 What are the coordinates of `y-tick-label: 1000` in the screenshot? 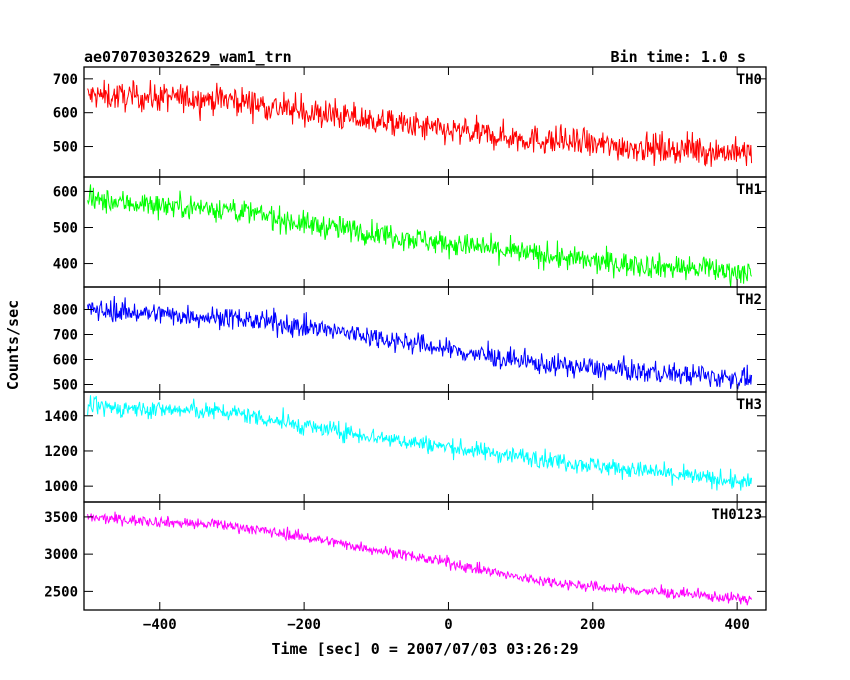 It's located at (61, 487).